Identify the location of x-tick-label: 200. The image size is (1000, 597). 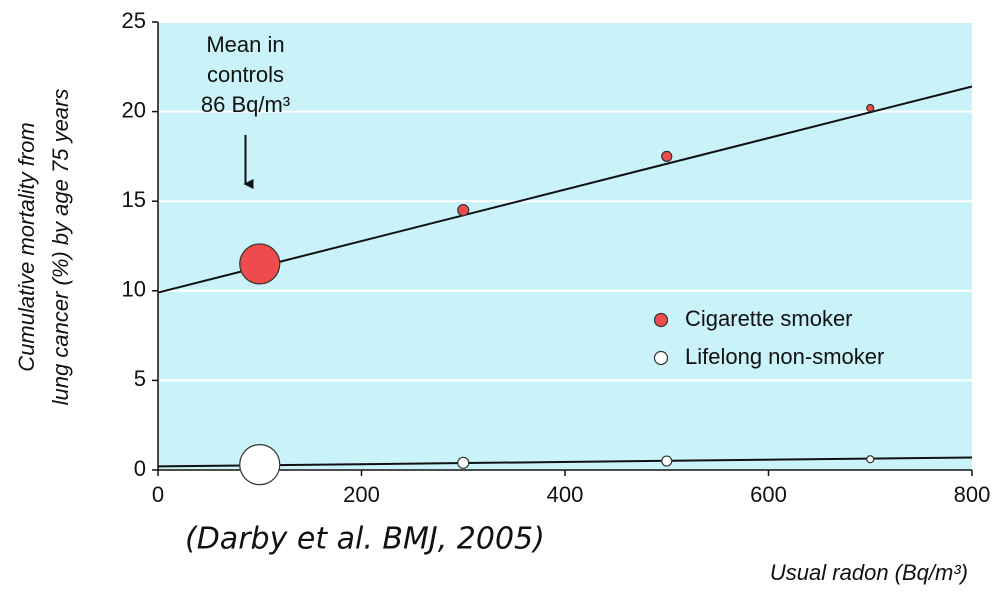
(361, 494).